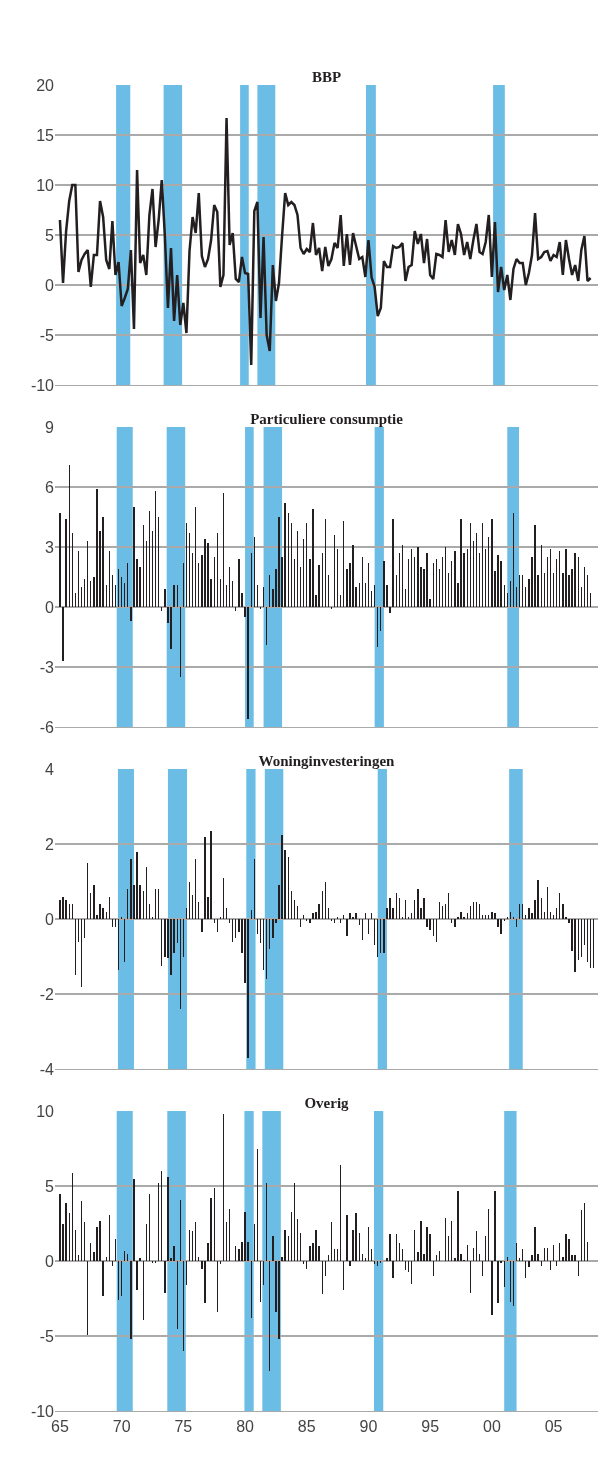 The image size is (611, 1475). I want to click on line-series, so click(325, 241).